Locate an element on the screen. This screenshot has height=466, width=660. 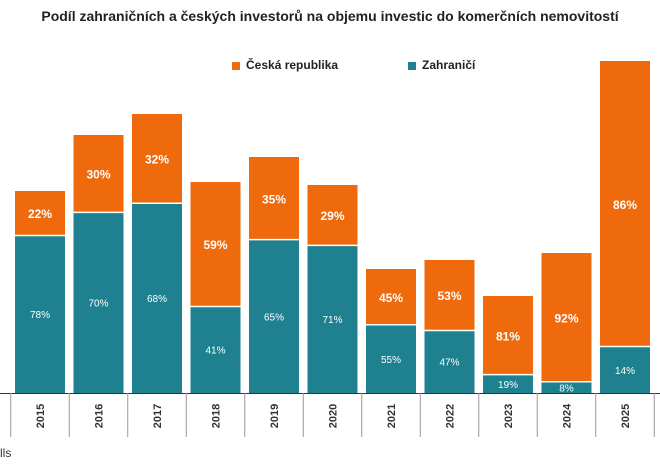
bar-cz-2022 is located at coordinates (449, 295).